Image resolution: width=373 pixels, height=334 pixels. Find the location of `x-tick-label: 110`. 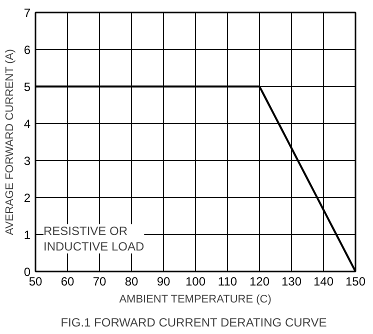

x-tick-label: 110 is located at coordinates (228, 281).